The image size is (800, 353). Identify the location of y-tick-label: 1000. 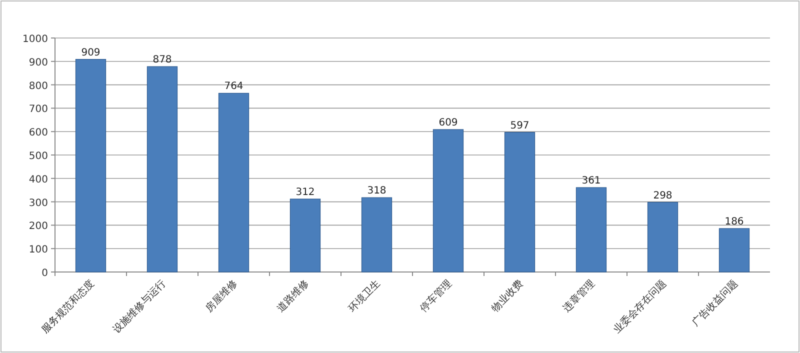
(35, 39).